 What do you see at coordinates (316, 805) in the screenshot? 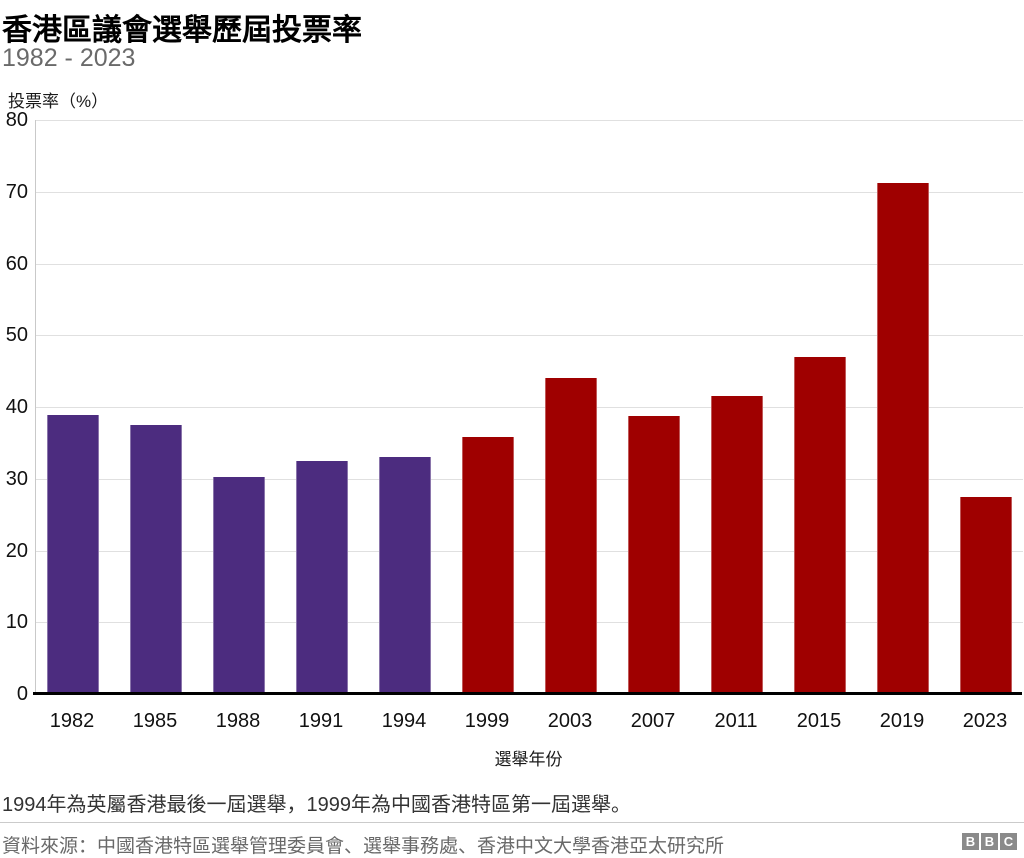
I see `chart-footnote: 1994年為英屬香港最後一屆選舉，1999年為中國香港特區第一屆選舉。` at bounding box center [316, 805].